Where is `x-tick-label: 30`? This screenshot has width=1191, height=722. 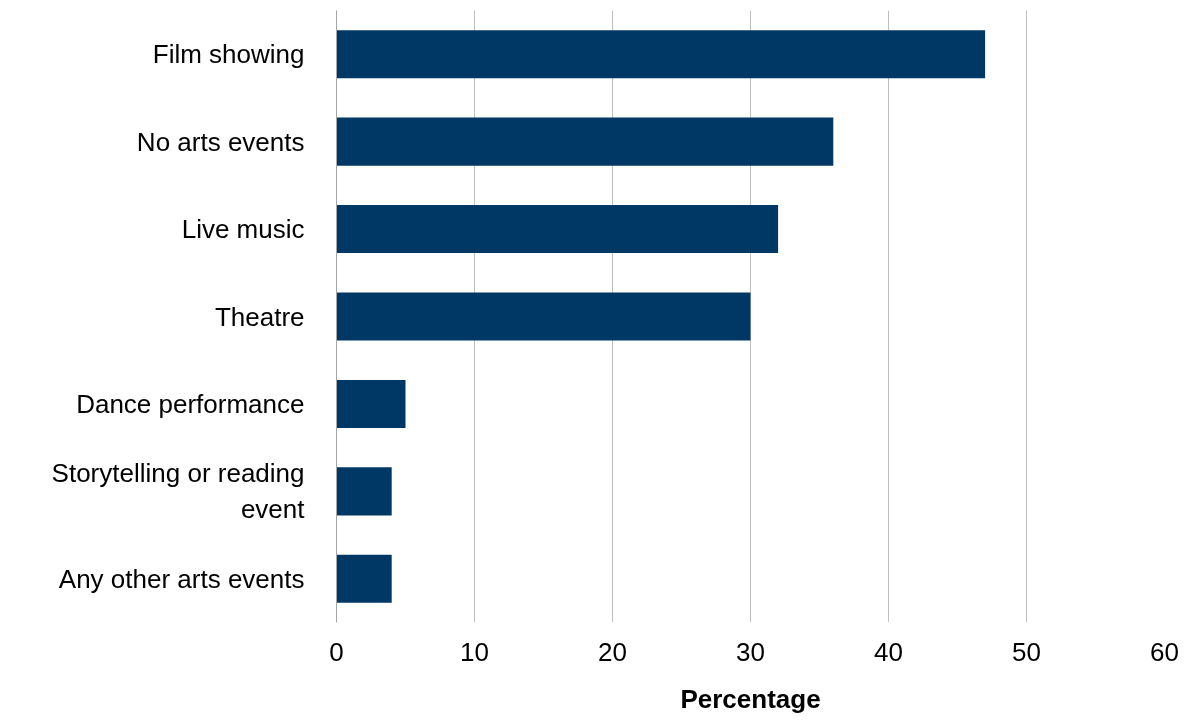
x-tick-label: 30 is located at coordinates (750, 651).